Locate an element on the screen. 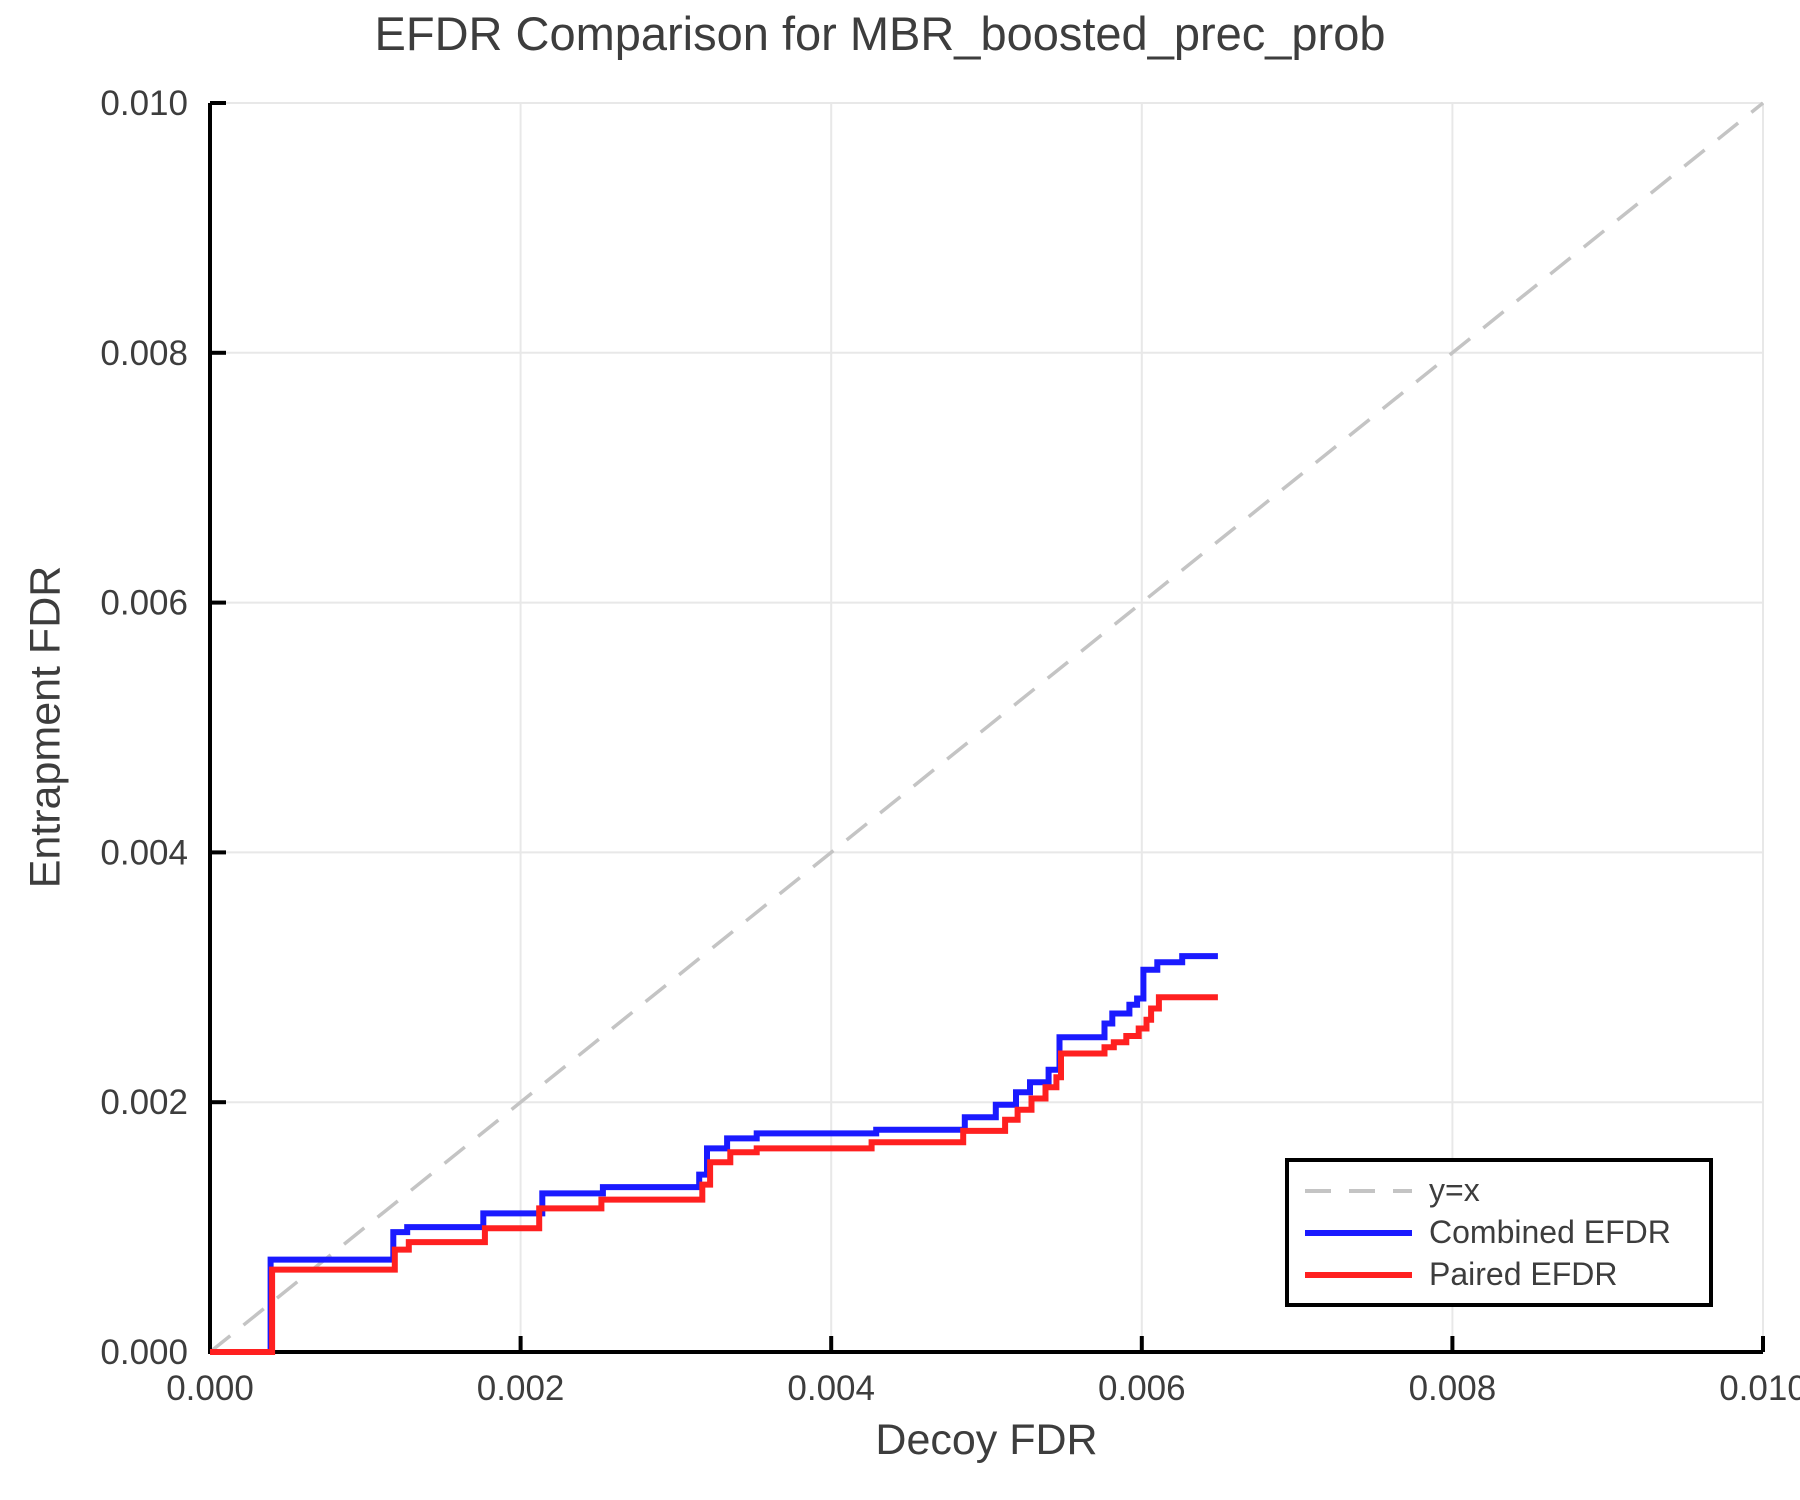  series-line-paired-efdr is located at coordinates (714, 1174).